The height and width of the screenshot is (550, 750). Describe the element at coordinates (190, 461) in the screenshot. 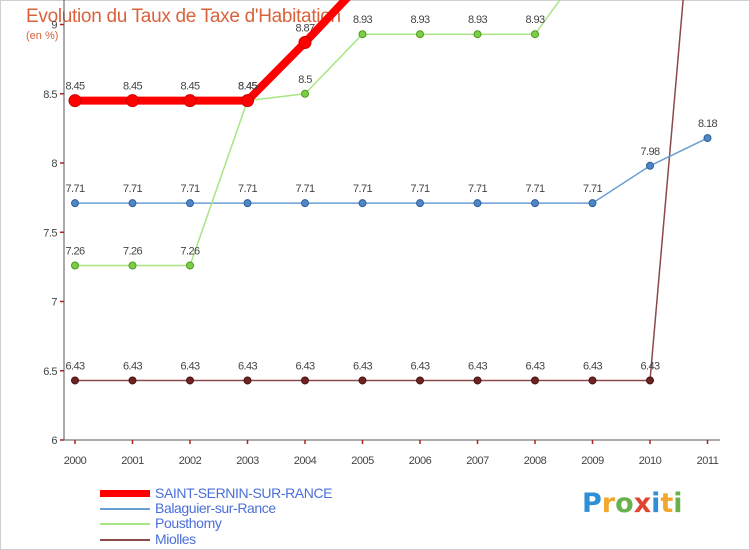

I see `x-tick-label: 2002` at that location.